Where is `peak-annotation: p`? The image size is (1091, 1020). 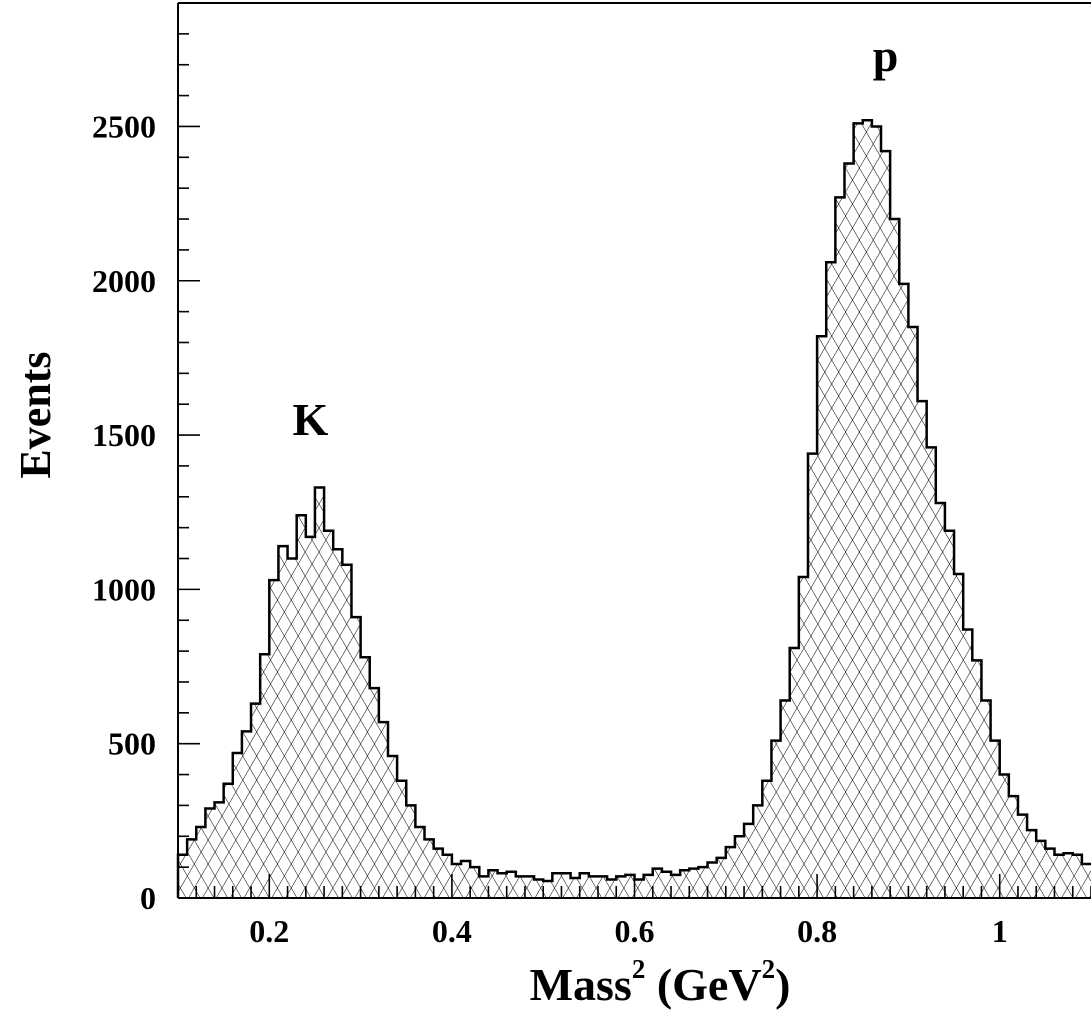
peak-annotation: p is located at coordinates (886, 55).